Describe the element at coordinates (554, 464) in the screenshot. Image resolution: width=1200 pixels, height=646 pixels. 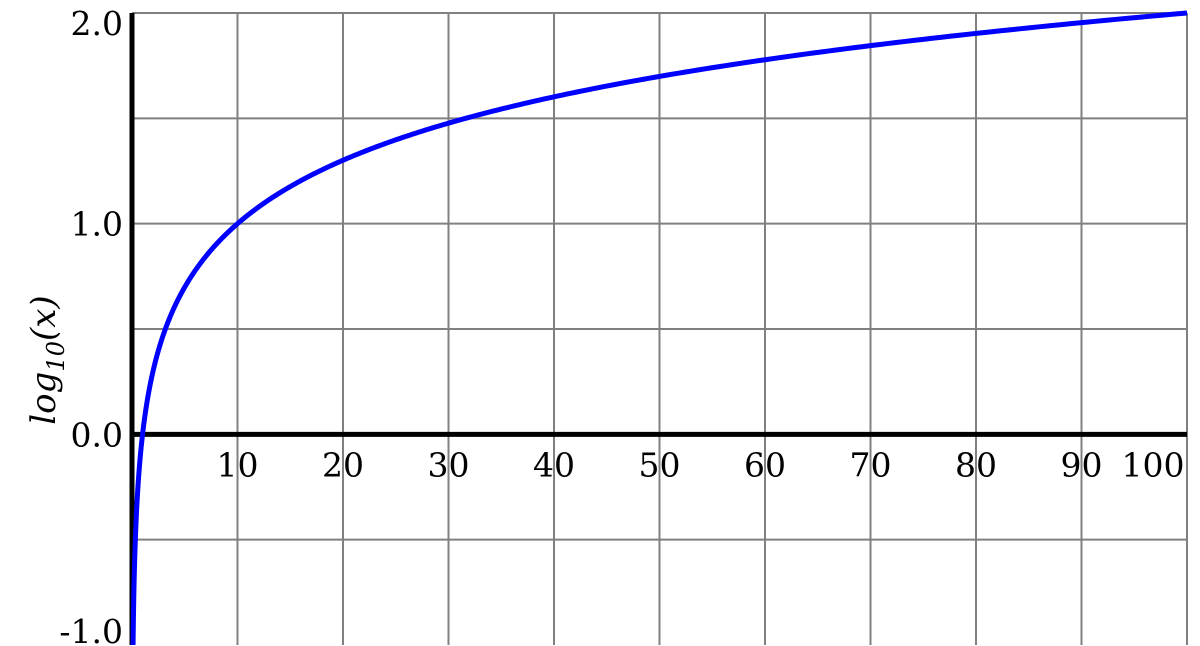
I see `x-tick-label: 40` at that location.